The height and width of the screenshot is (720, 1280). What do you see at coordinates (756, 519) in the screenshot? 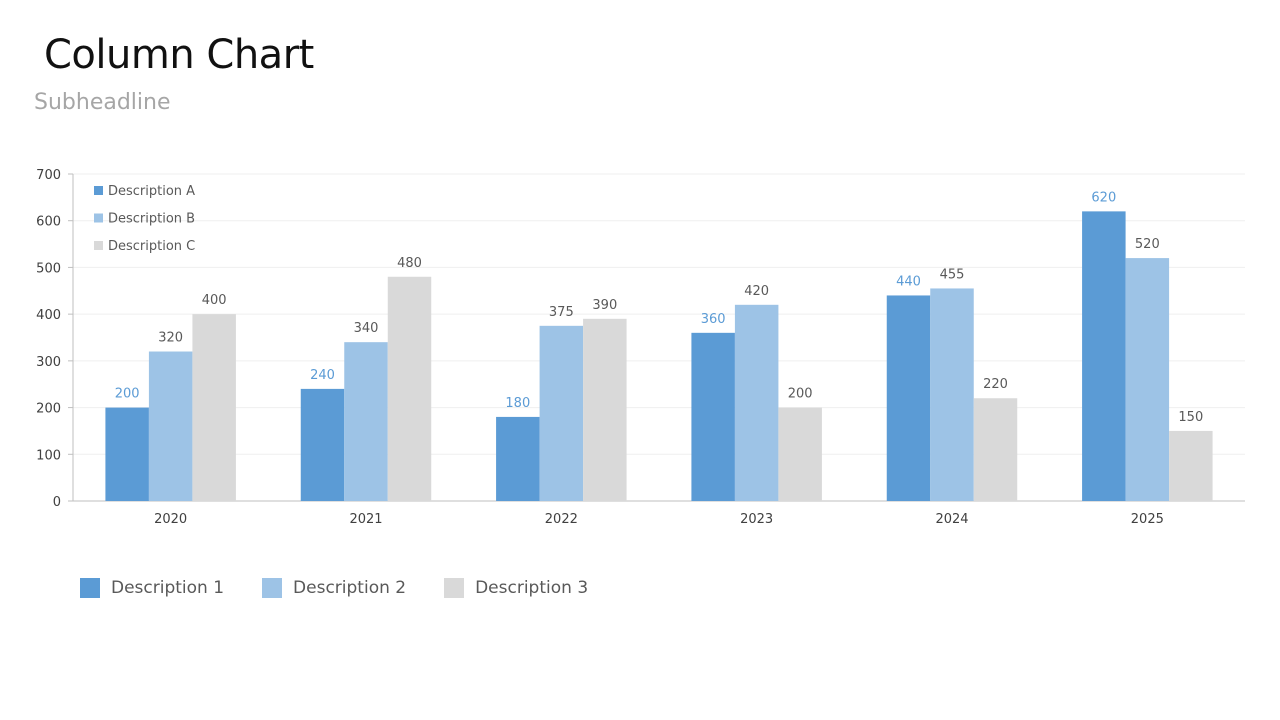
I see `x-tick-label: 2023` at bounding box center [756, 519].